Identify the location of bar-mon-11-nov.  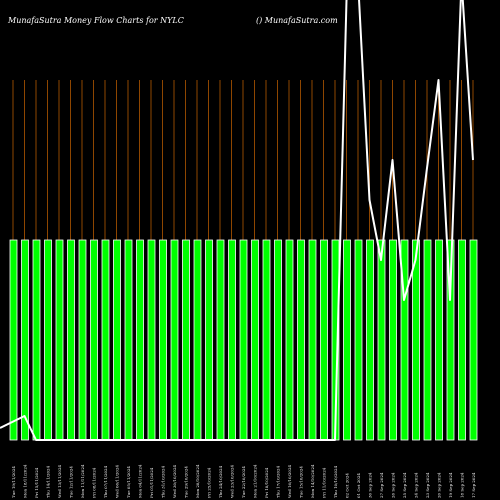
(82, 340).